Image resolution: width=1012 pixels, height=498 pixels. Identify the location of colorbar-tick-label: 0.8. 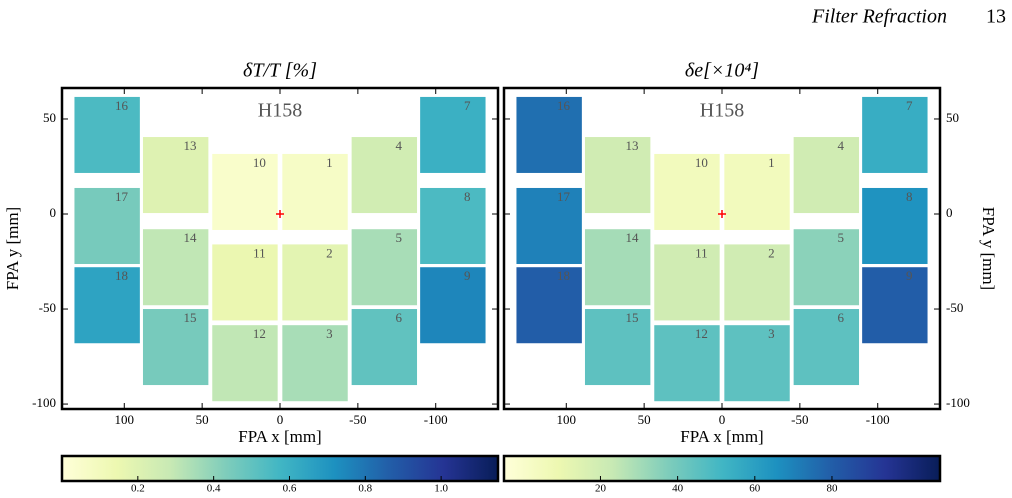
(365, 489).